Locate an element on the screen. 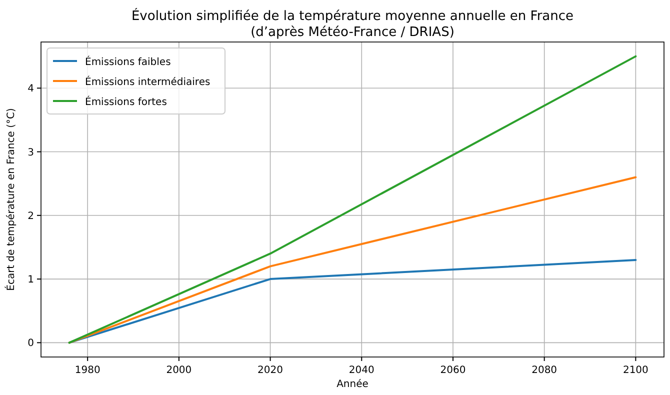  y-tick-label: 1 is located at coordinates (31, 280).